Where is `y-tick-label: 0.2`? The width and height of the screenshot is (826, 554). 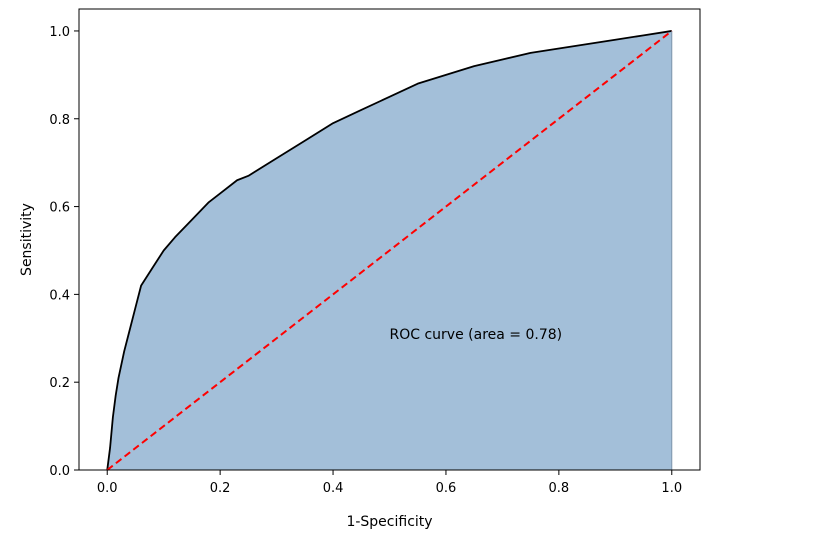 y-tick-label: 0.2 is located at coordinates (59, 383).